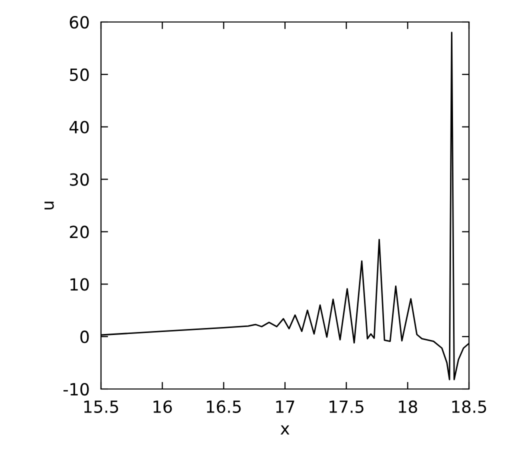 The height and width of the screenshot is (450, 509). What do you see at coordinates (347, 407) in the screenshot?
I see `x-tick-label: 17.5` at bounding box center [347, 407].